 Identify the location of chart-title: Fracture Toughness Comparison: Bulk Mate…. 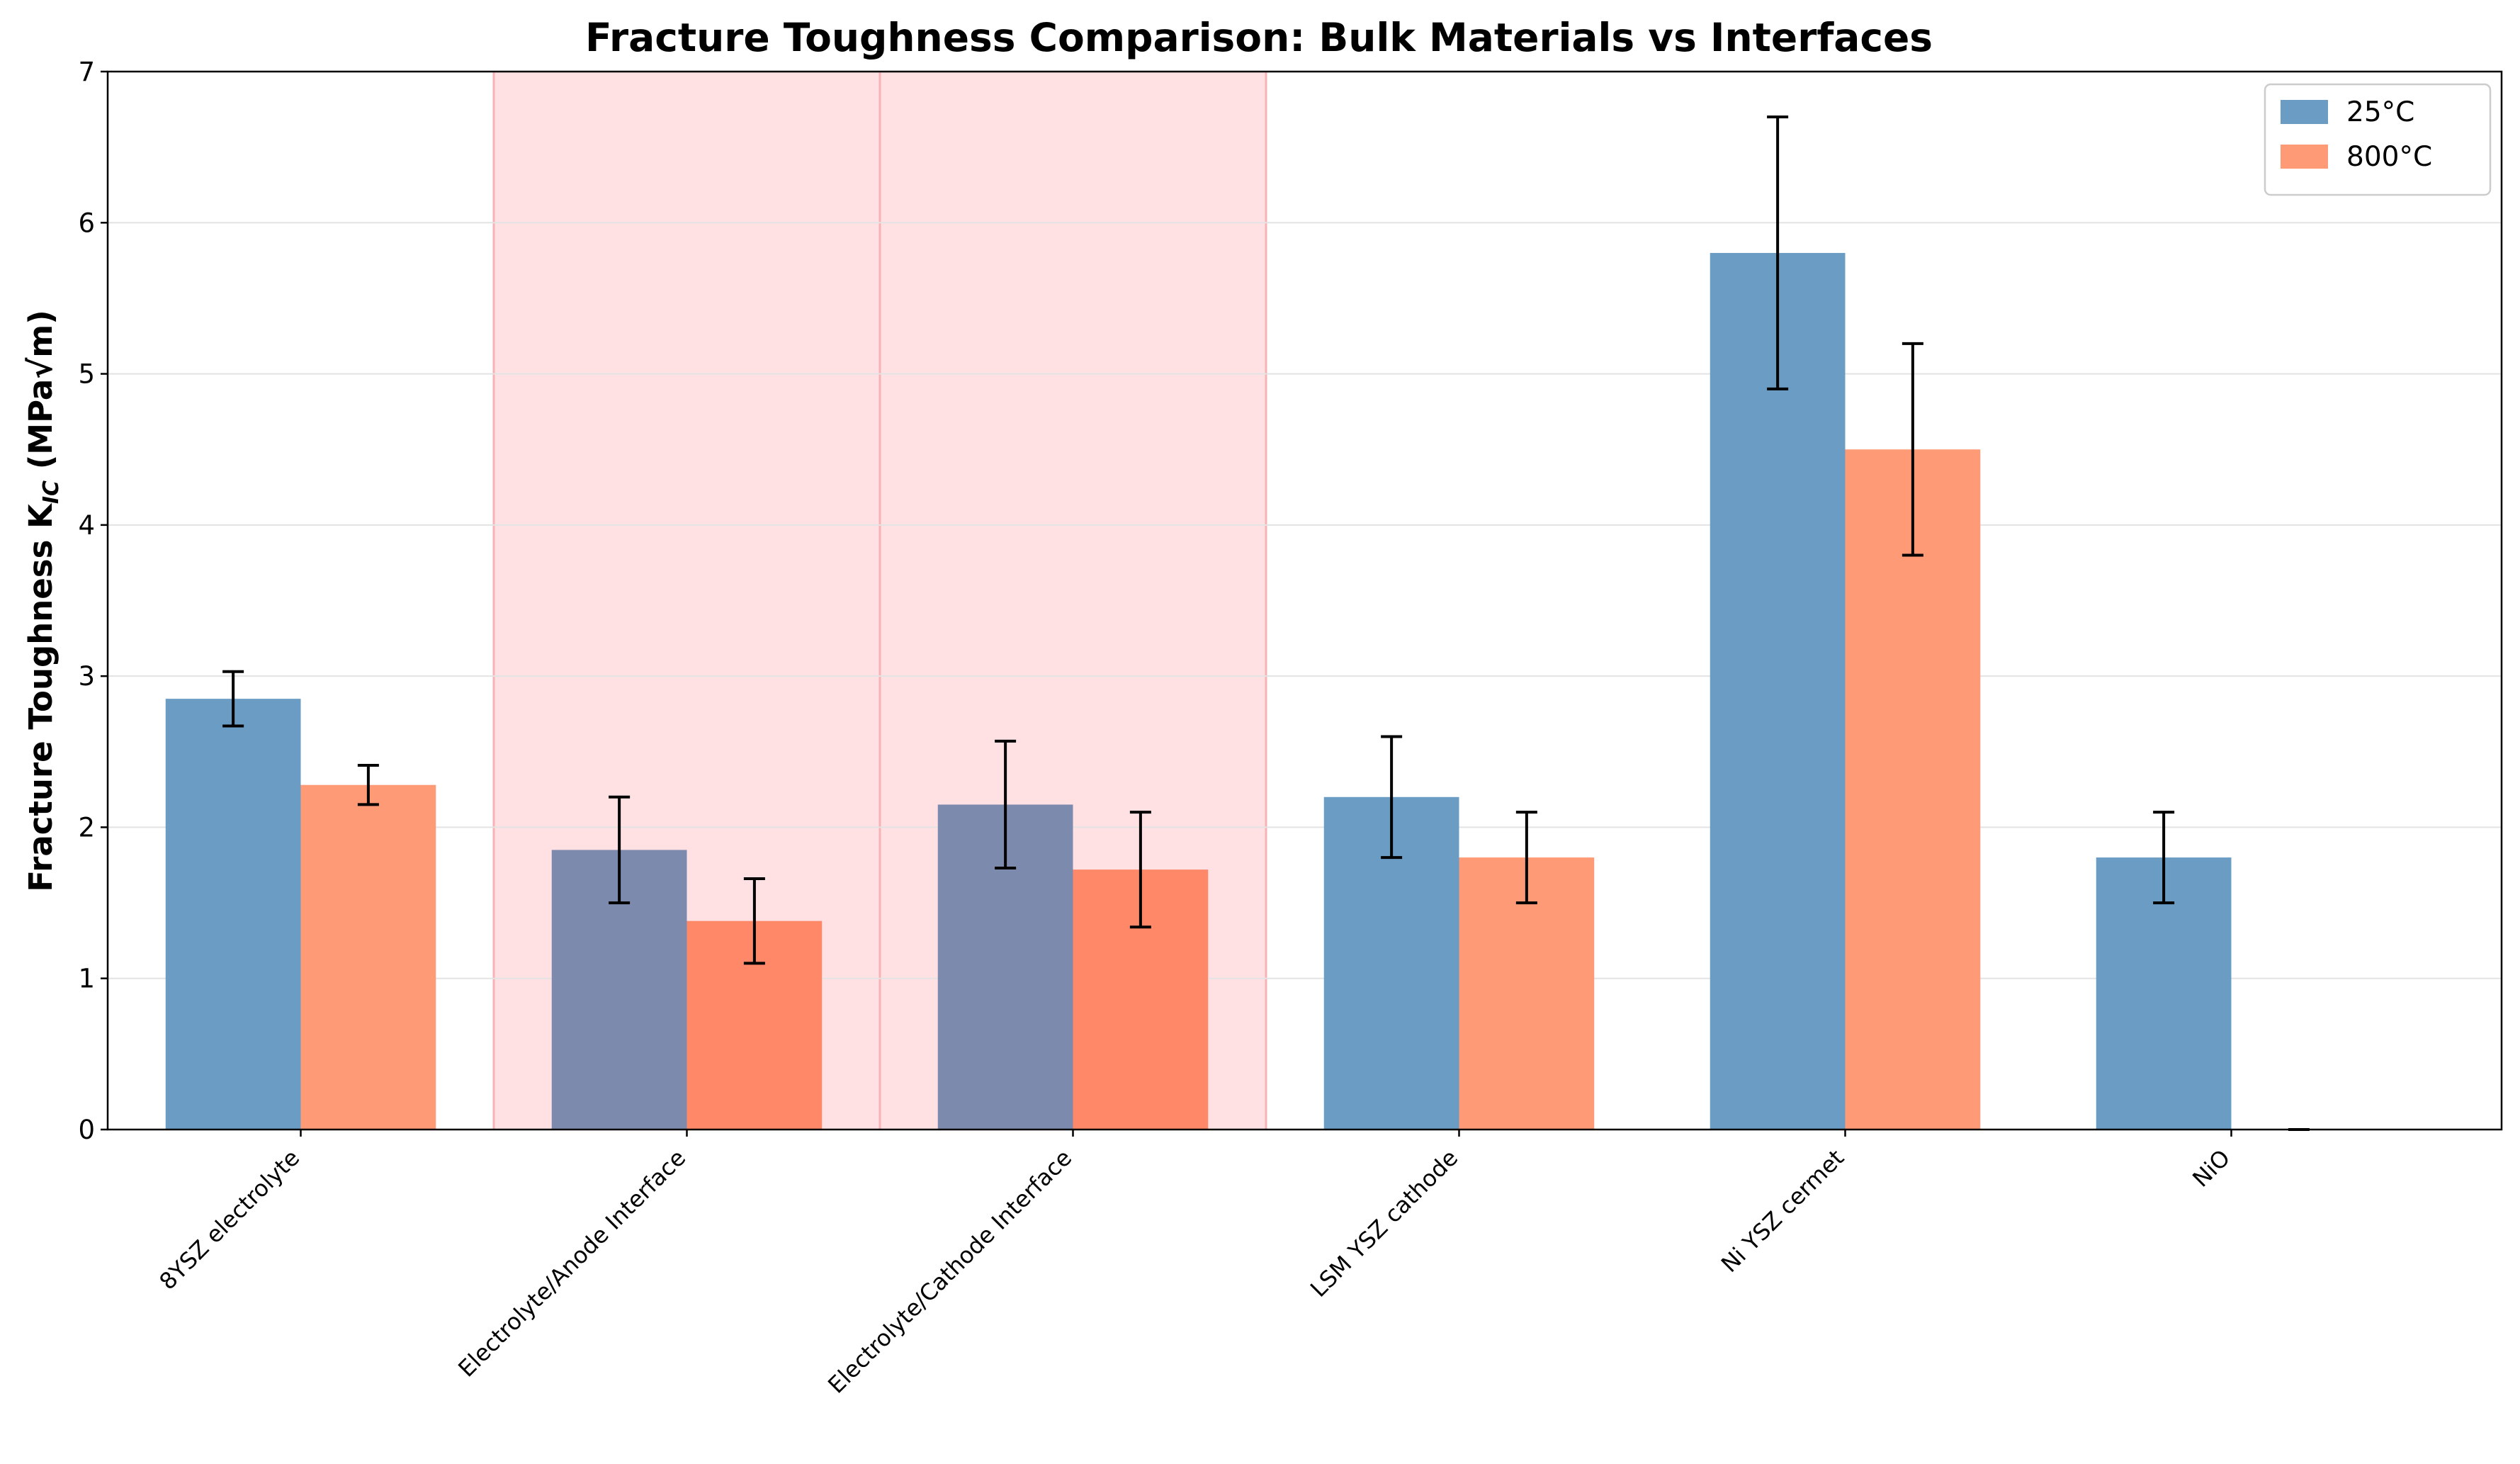
(1259, 37).